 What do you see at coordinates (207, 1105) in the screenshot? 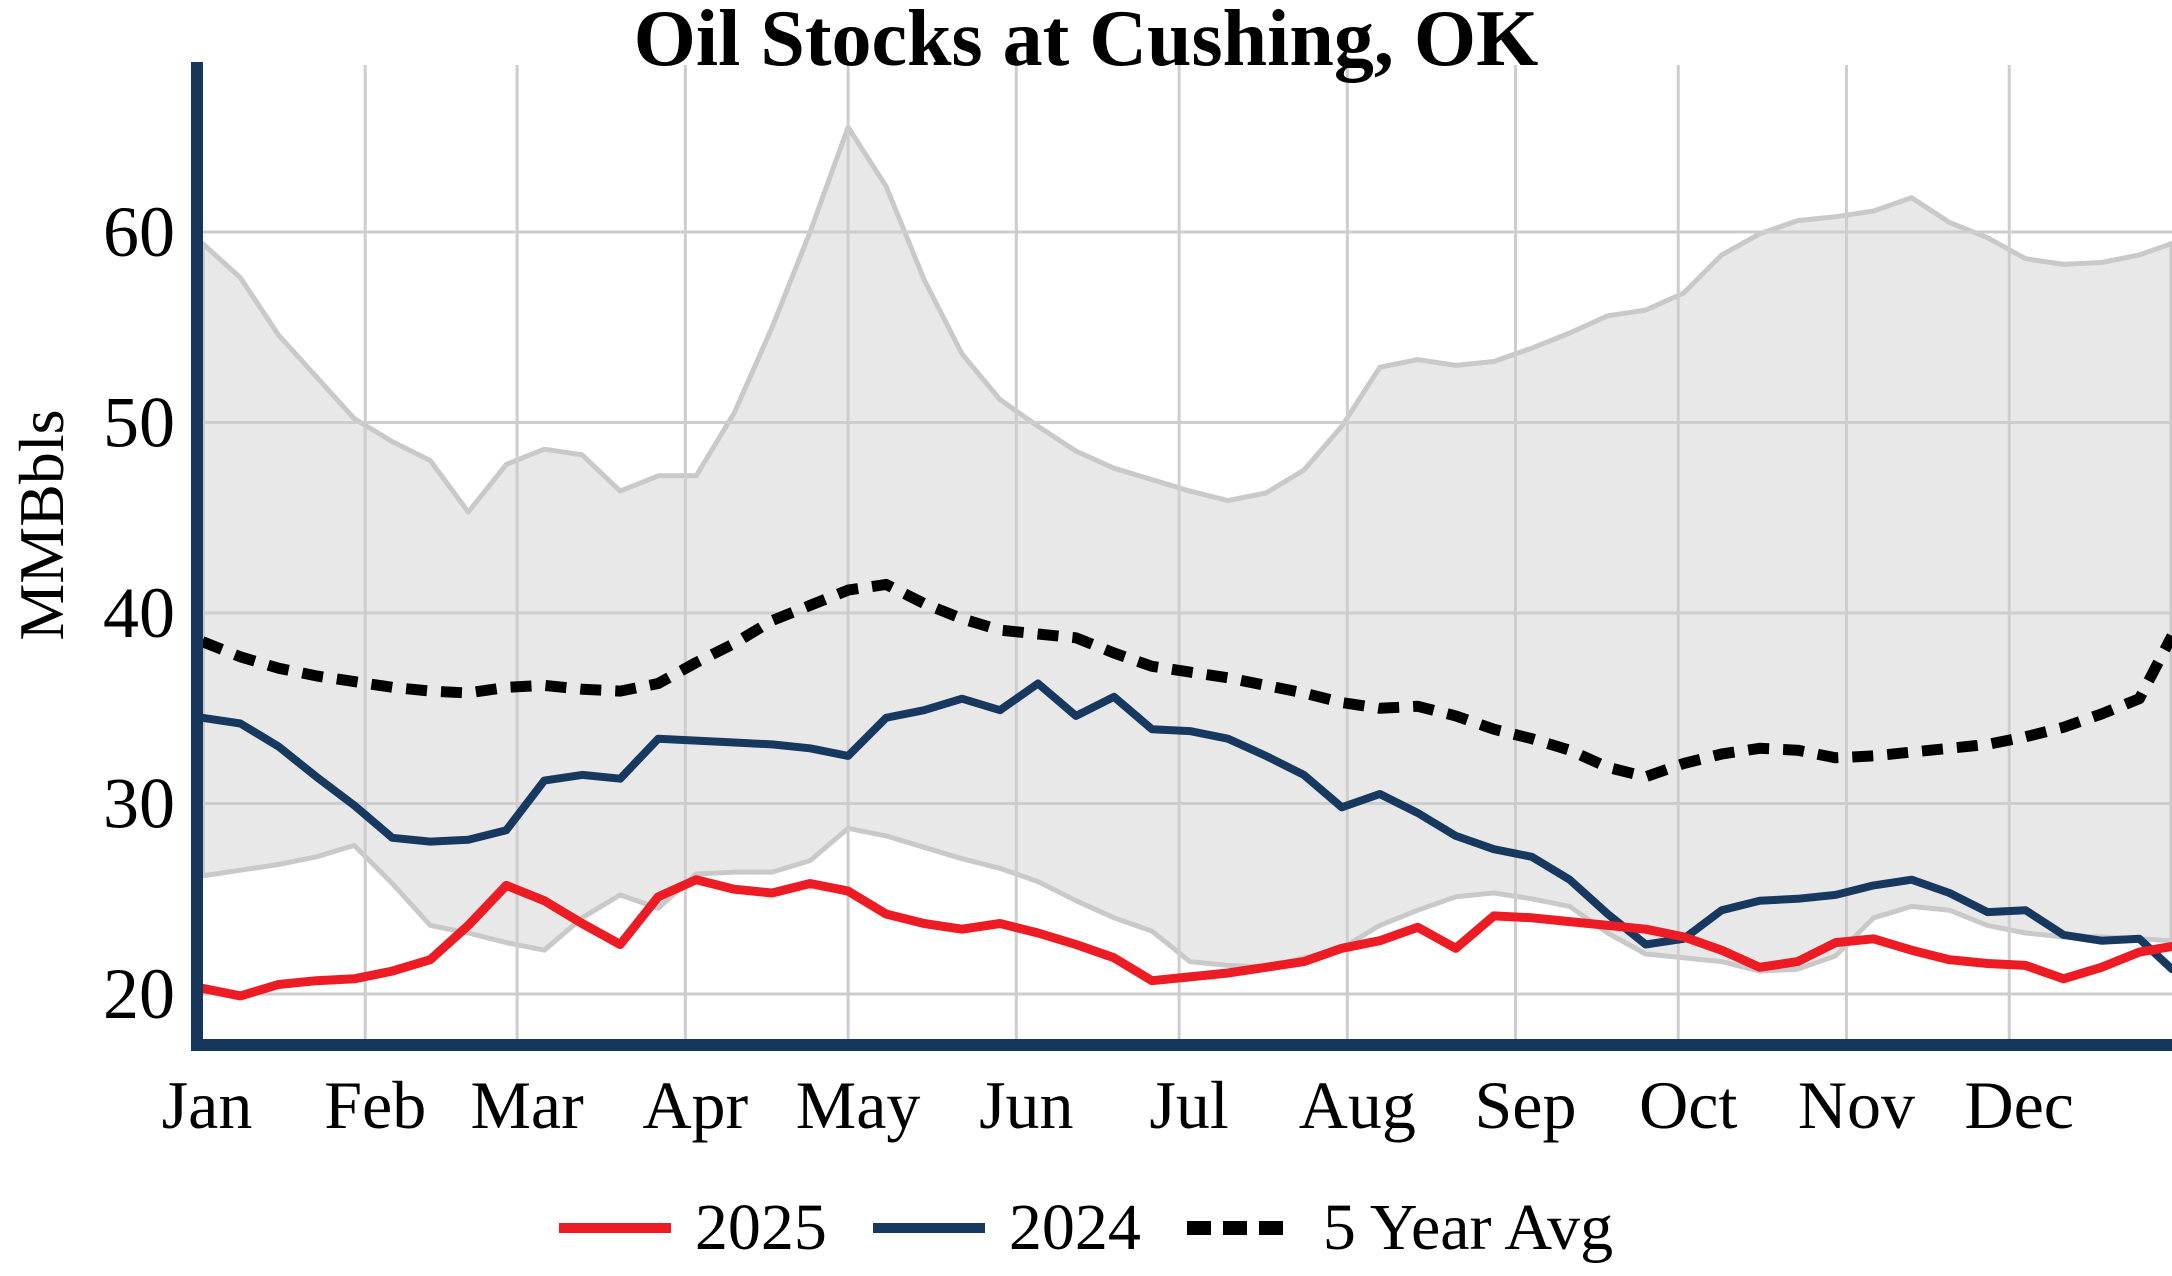
I see `x-tick-label: Jan` at bounding box center [207, 1105].